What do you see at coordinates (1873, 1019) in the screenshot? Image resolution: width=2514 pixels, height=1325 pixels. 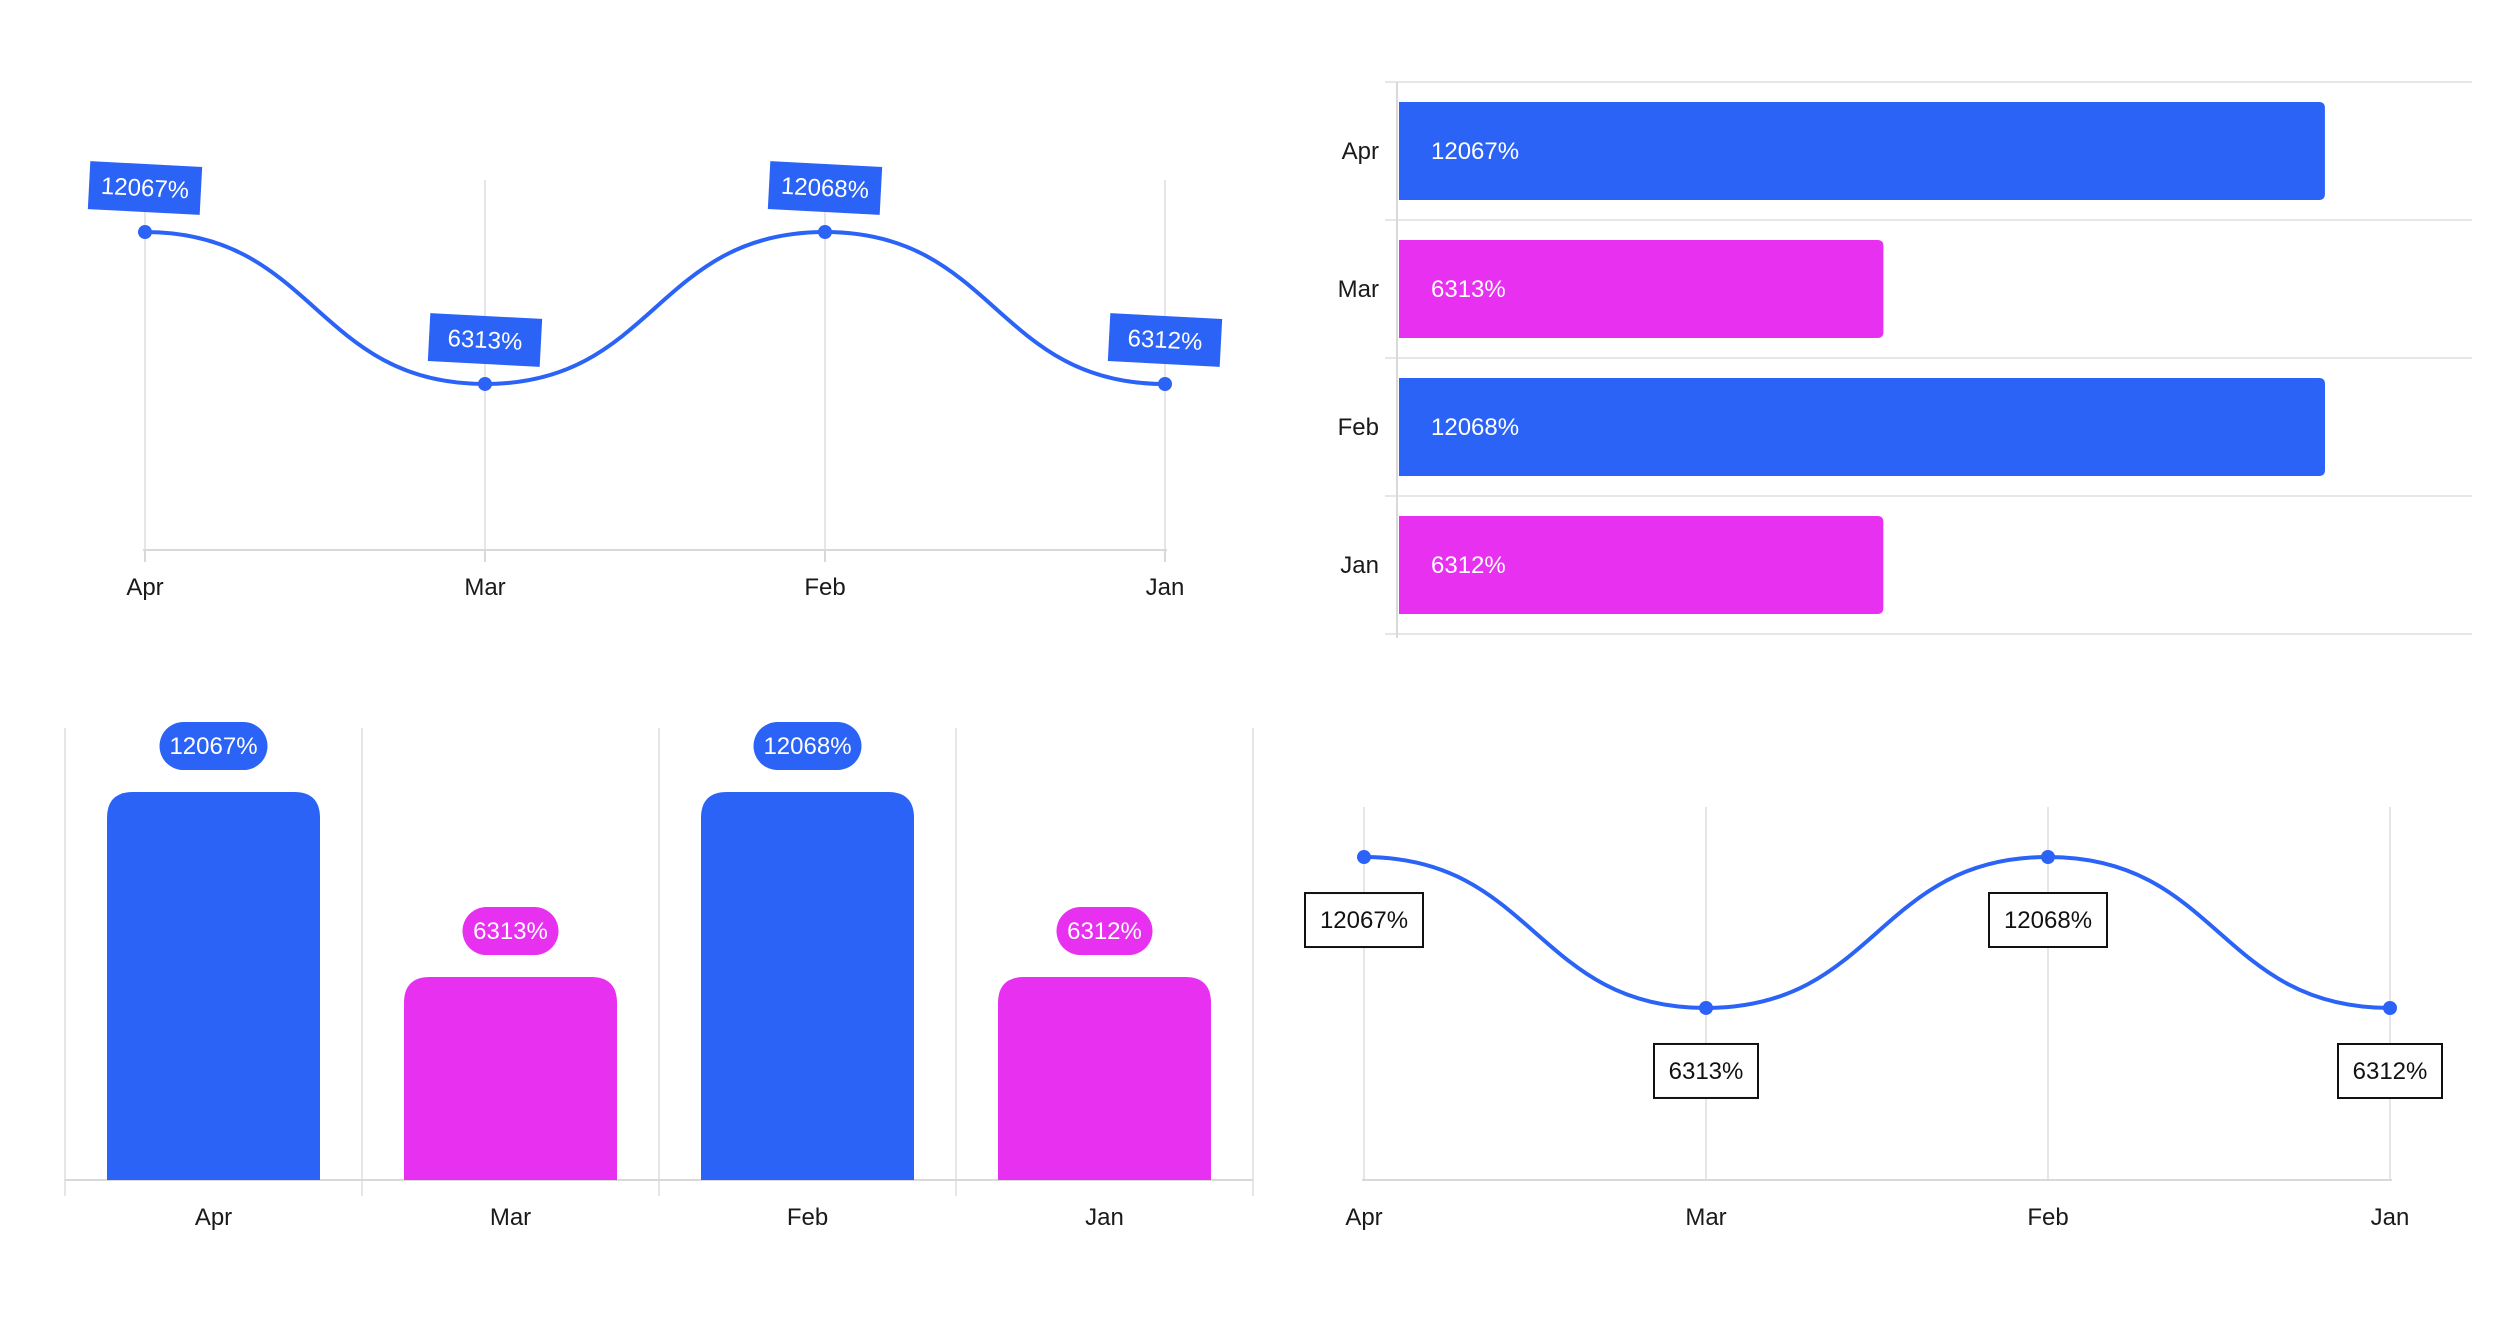 I see `line-chart-bottom-right-svg: 12067% 6313% 12068% 6312% Apr Mar Feb Jan` at bounding box center [1873, 1019].